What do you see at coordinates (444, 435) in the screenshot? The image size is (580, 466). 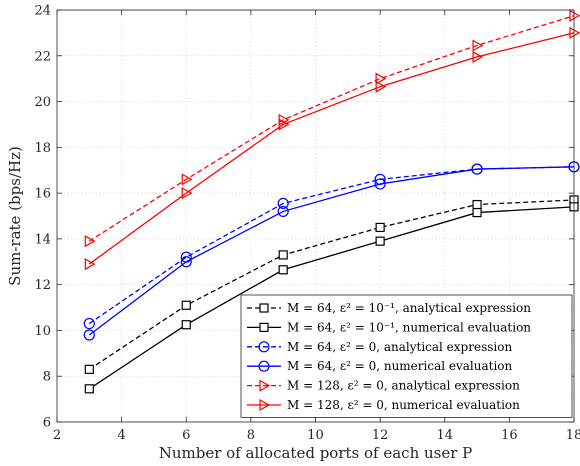 I see `x-tick-label: 14` at bounding box center [444, 435].